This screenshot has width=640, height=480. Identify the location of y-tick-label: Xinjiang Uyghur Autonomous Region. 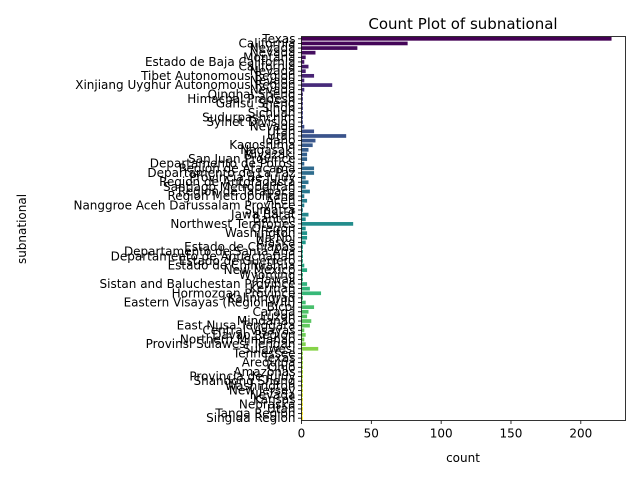
(185, 85).